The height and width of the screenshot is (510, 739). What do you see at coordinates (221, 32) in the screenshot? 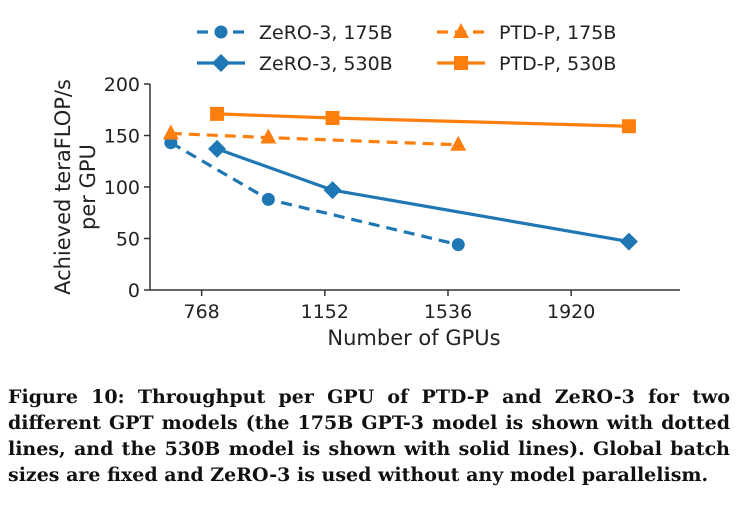
I see `legend-marker-circle` at bounding box center [221, 32].